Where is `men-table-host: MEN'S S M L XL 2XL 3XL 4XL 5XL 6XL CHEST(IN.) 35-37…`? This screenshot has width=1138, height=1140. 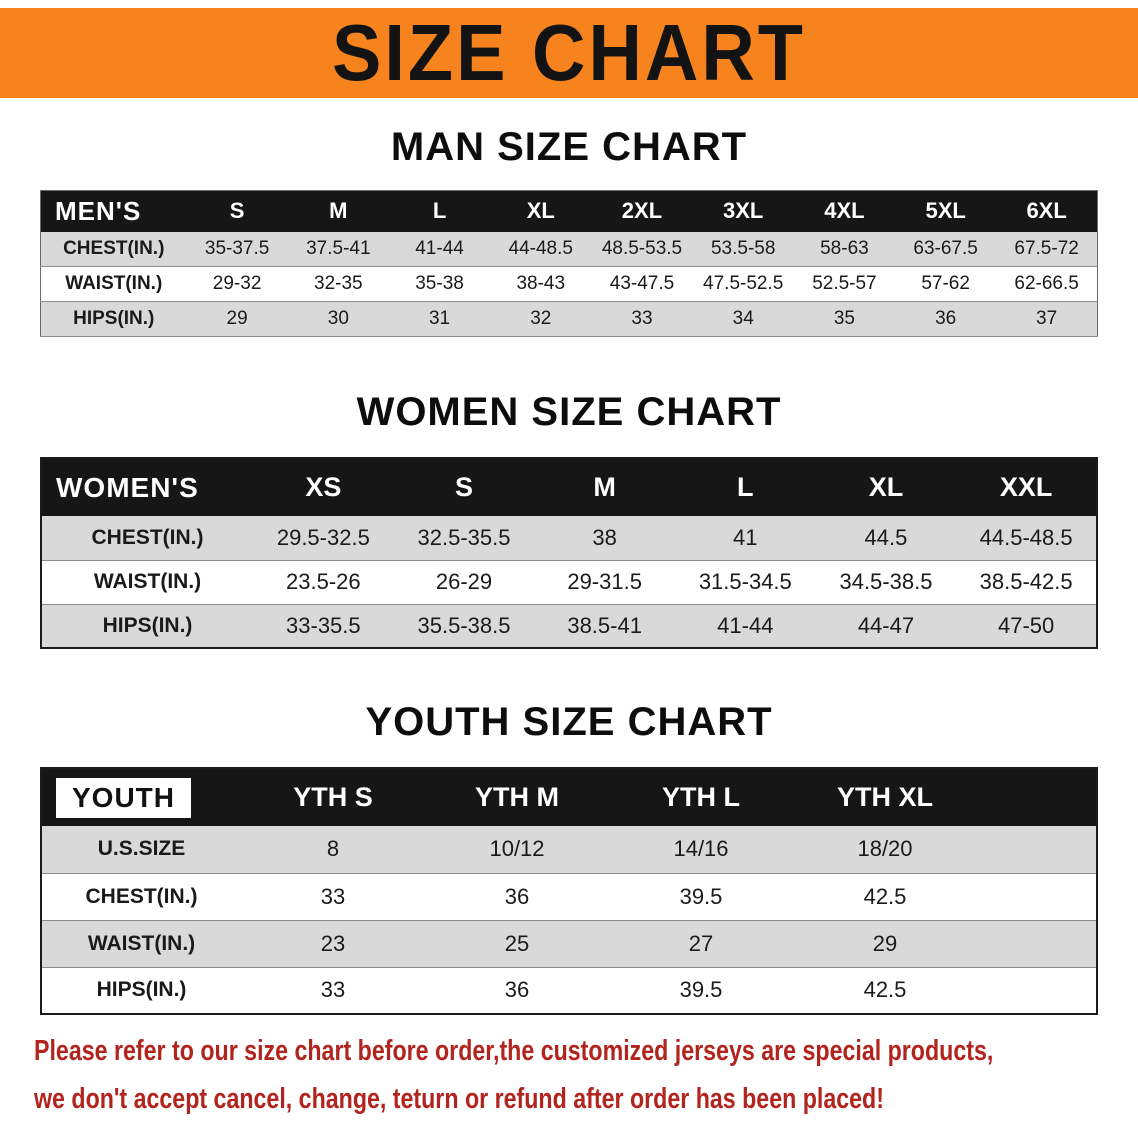
men-table-host: MEN'S S M L XL 2XL 3XL 4XL 5XL 6XL CHEST(IN.) 35-37… is located at coordinates (569, 263).